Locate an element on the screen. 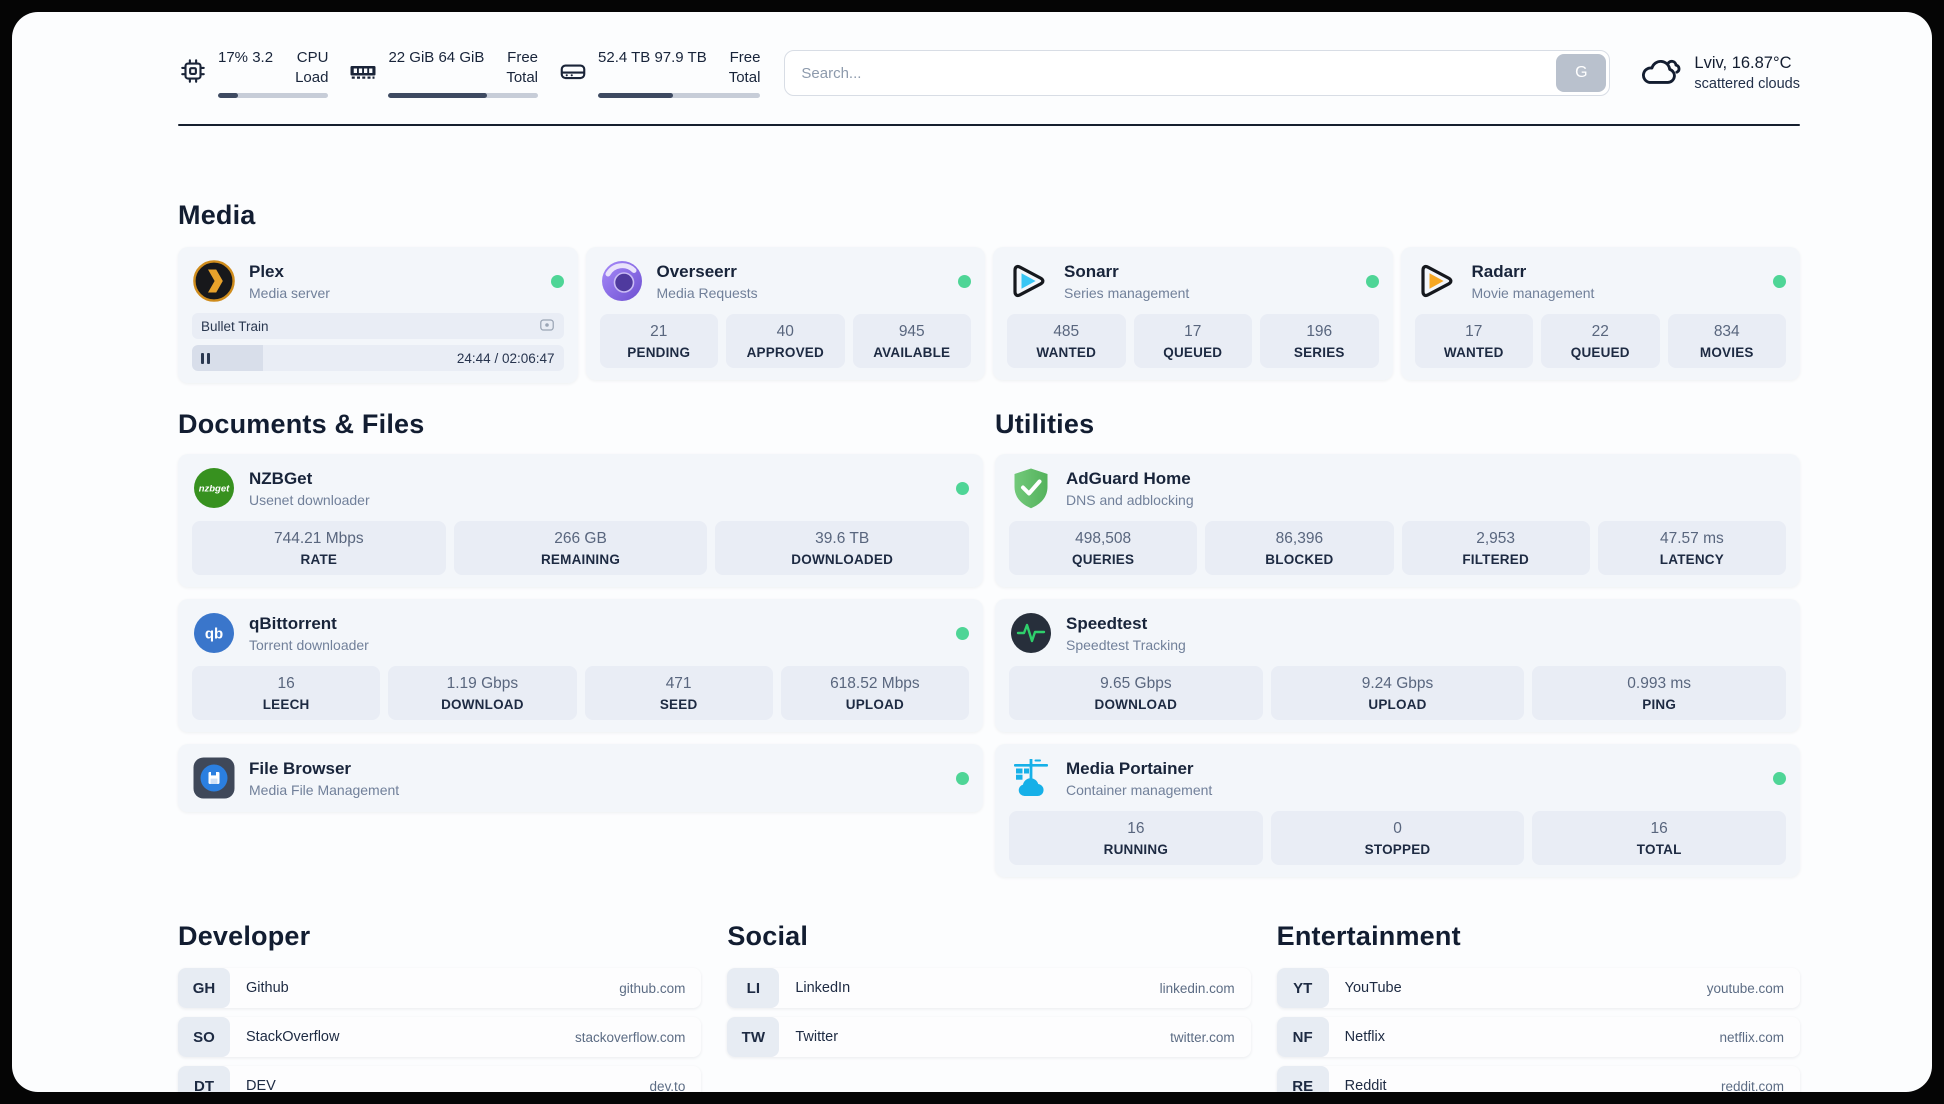  stat-filtered: 2,953 FILTERED is located at coordinates (1495, 548).